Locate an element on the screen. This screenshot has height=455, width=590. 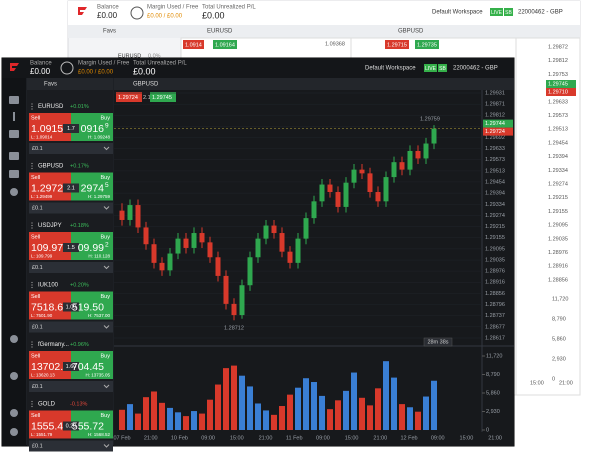
y-tick-label: 1.29454 is located at coordinates (495, 182).